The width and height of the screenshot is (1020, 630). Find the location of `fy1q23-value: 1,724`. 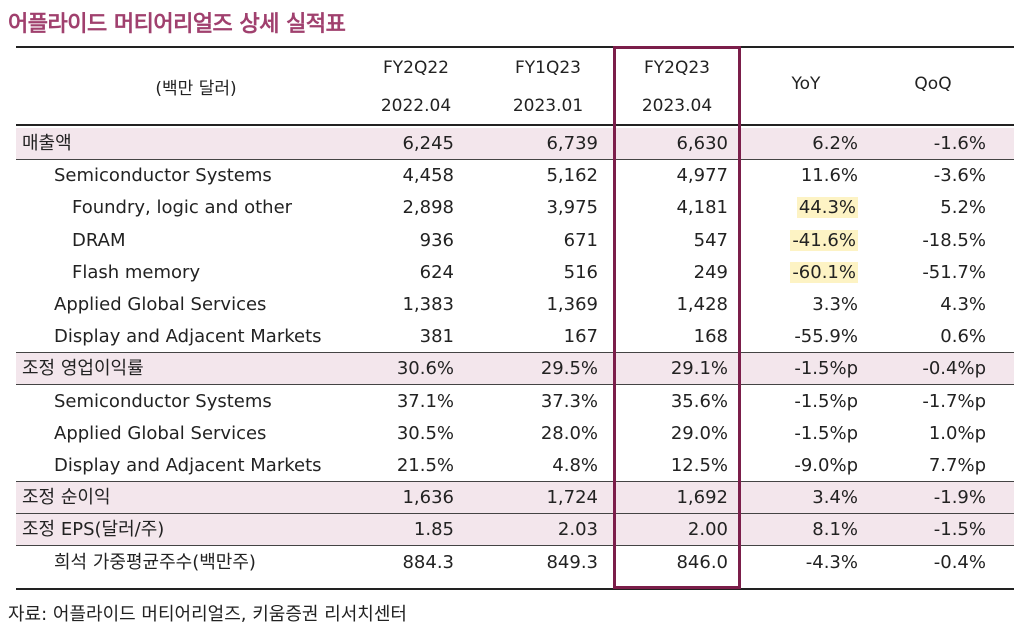

fy1q23-value: 1,724 is located at coordinates (572, 498).